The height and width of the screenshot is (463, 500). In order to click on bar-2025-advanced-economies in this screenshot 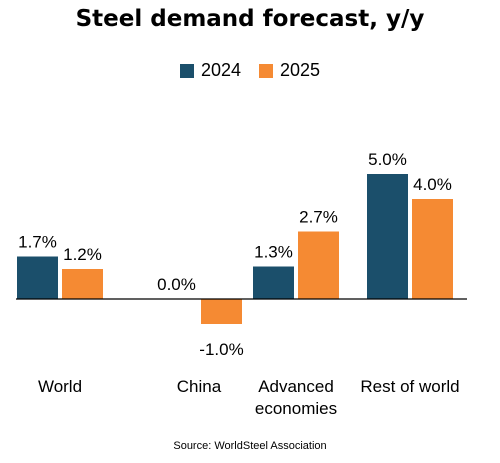, I will do `click(318, 265)`.